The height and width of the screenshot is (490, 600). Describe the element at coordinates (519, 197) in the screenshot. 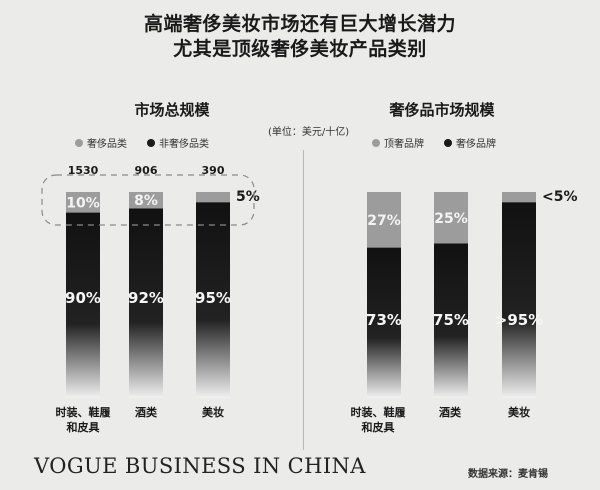

I see `bar-segment-1-2-top` at that location.